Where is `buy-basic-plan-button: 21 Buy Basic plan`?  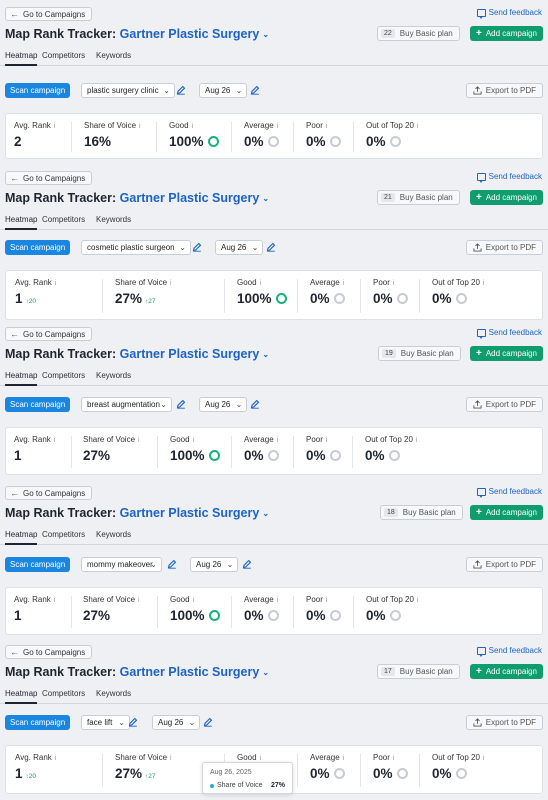
buy-basic-plan-button: 21 Buy Basic plan is located at coordinates (418, 197).